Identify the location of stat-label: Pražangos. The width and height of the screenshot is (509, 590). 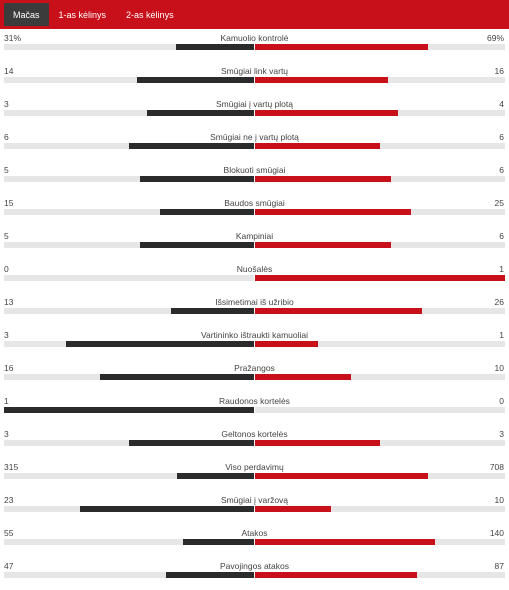
(254, 368).